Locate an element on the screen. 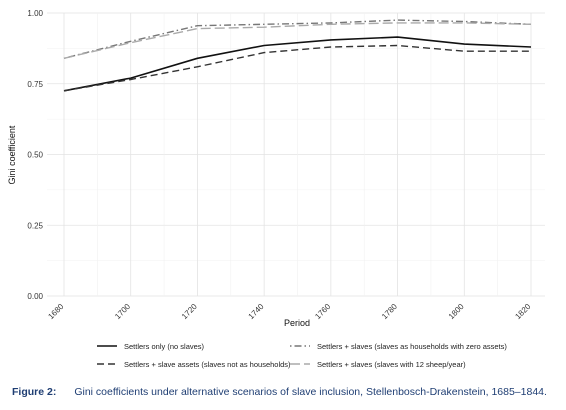 This screenshot has height=410, width=566. x-tick-label: 1780 is located at coordinates (389, 311).